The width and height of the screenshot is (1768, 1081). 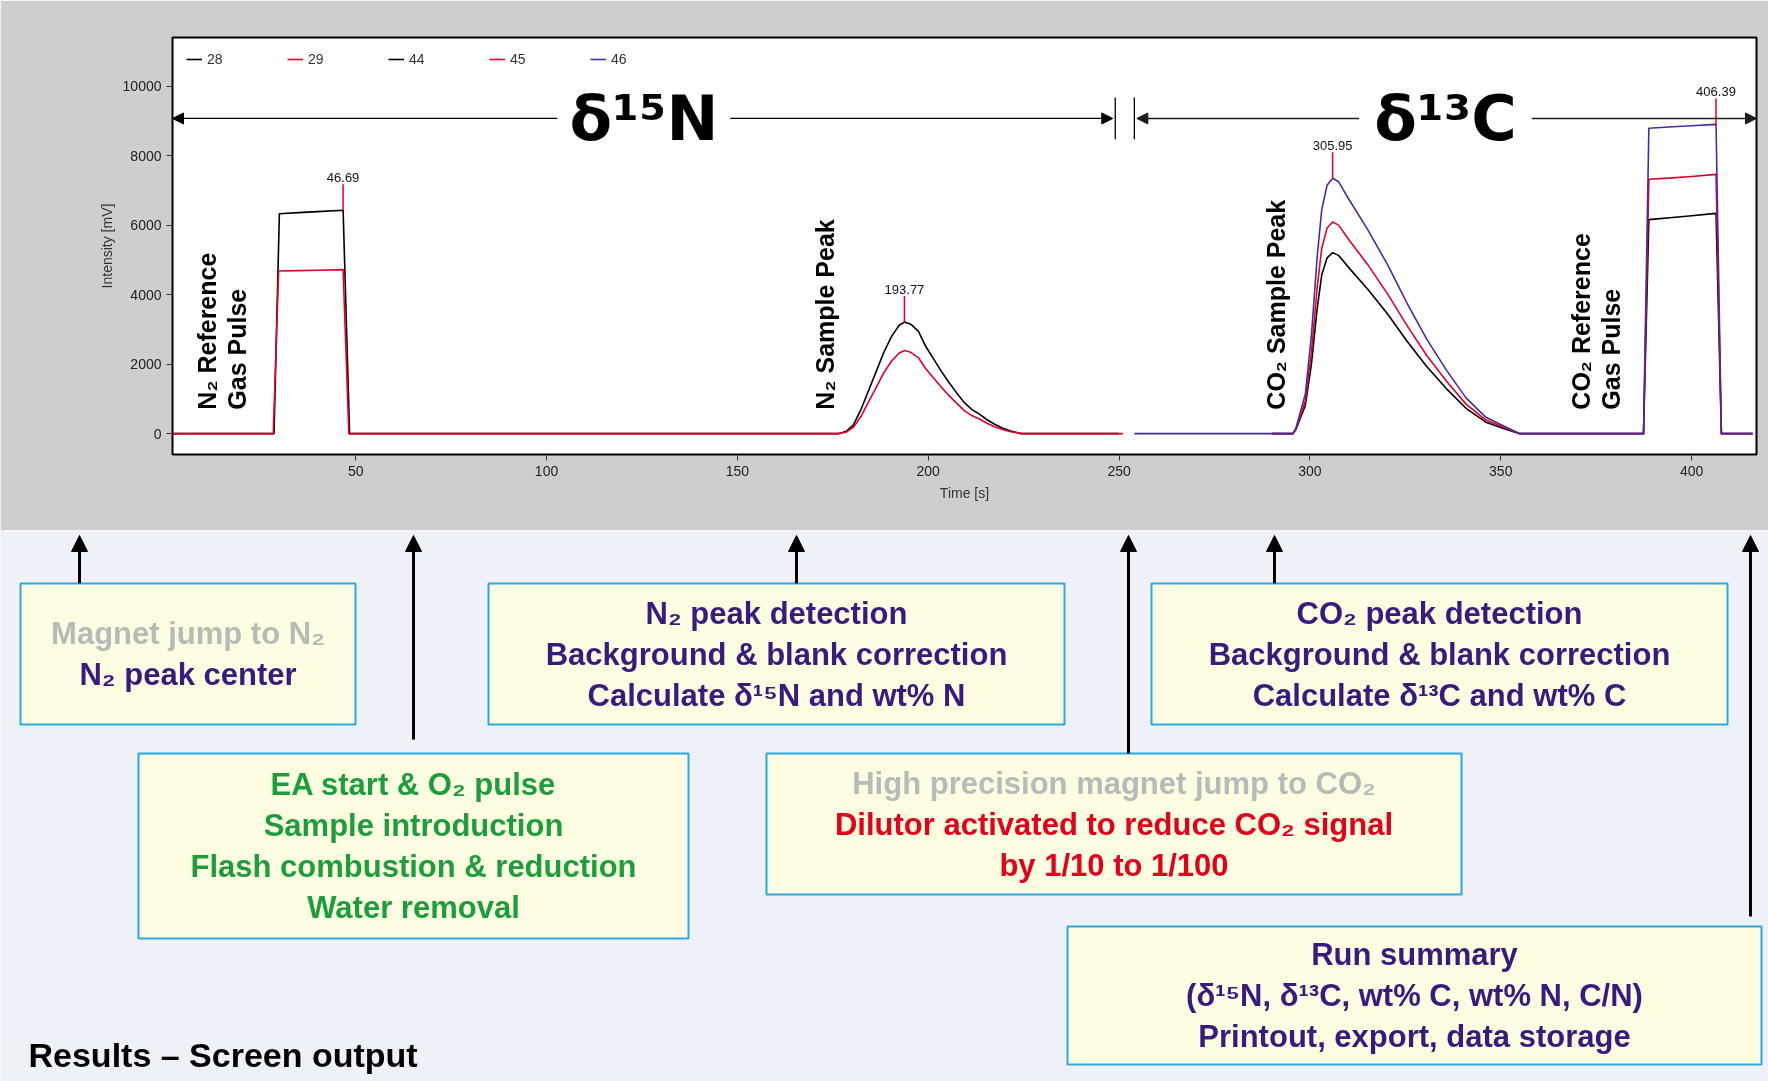 I want to click on y-tick-label: 8000, so click(x=146, y=155).